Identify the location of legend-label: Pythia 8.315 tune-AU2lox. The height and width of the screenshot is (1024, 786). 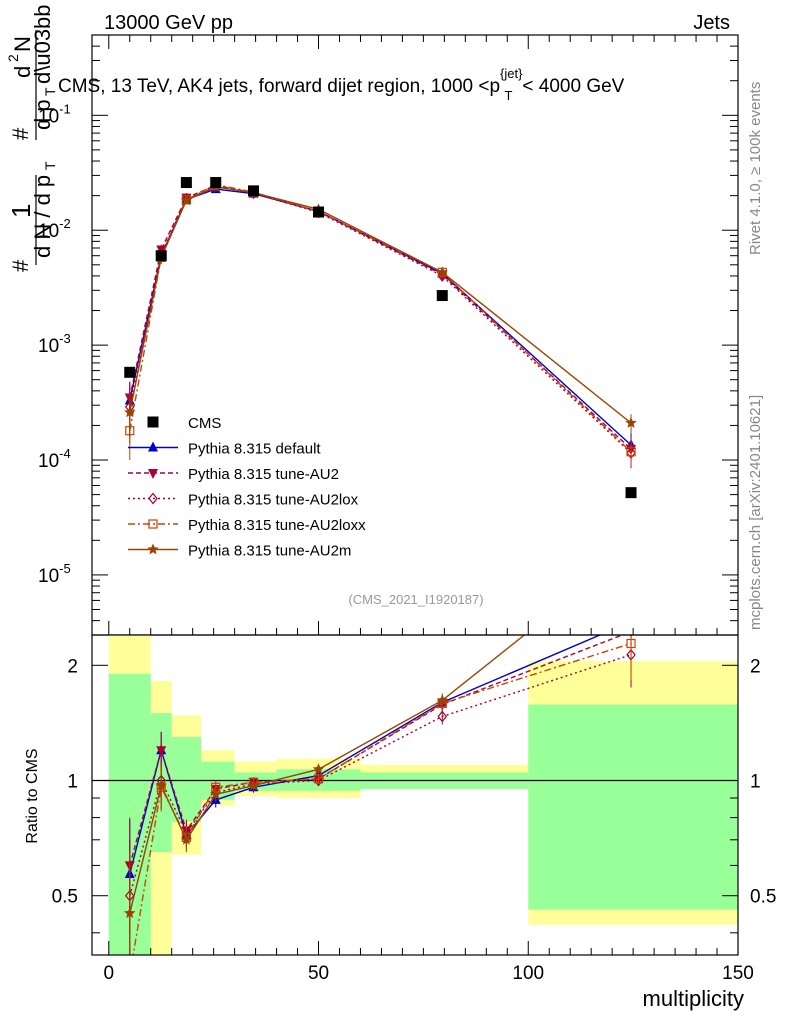
(273, 500).